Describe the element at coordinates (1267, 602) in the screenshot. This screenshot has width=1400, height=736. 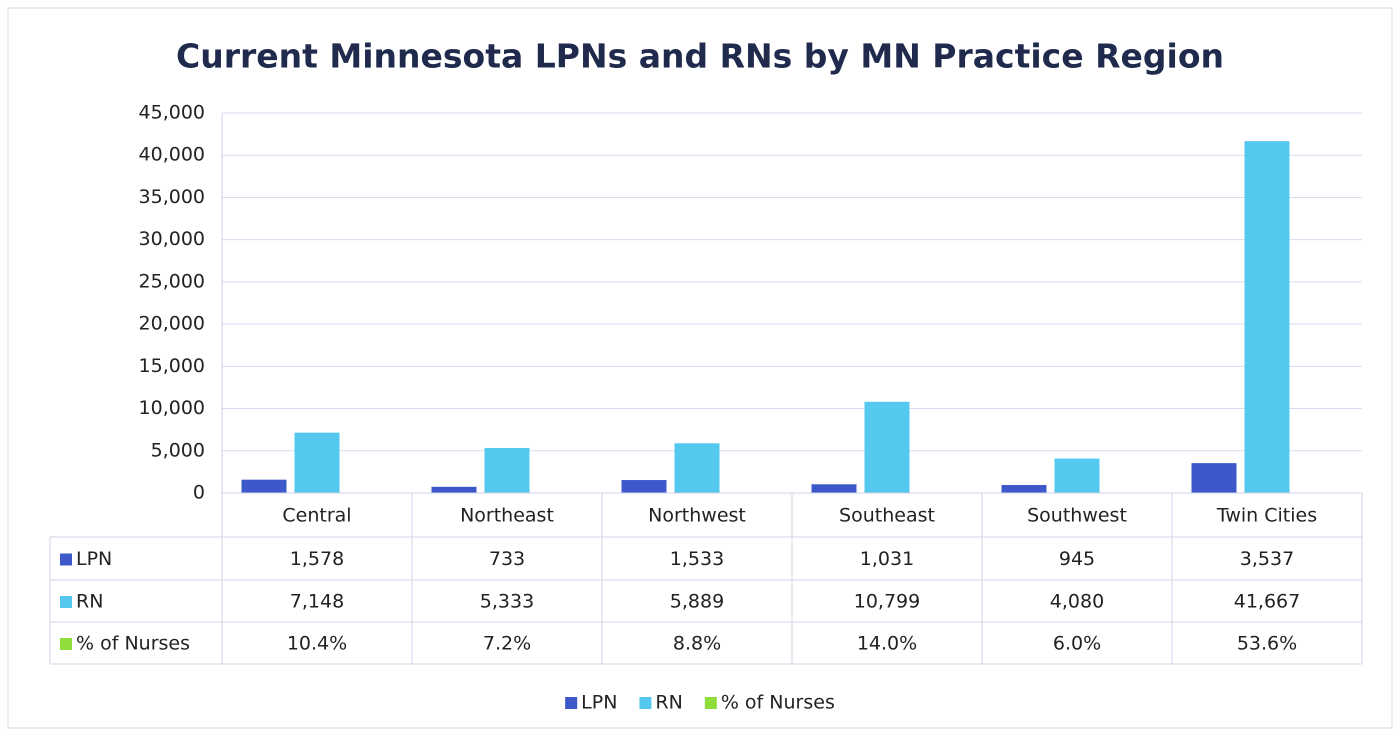
I see `data-label: 41,667` at that location.